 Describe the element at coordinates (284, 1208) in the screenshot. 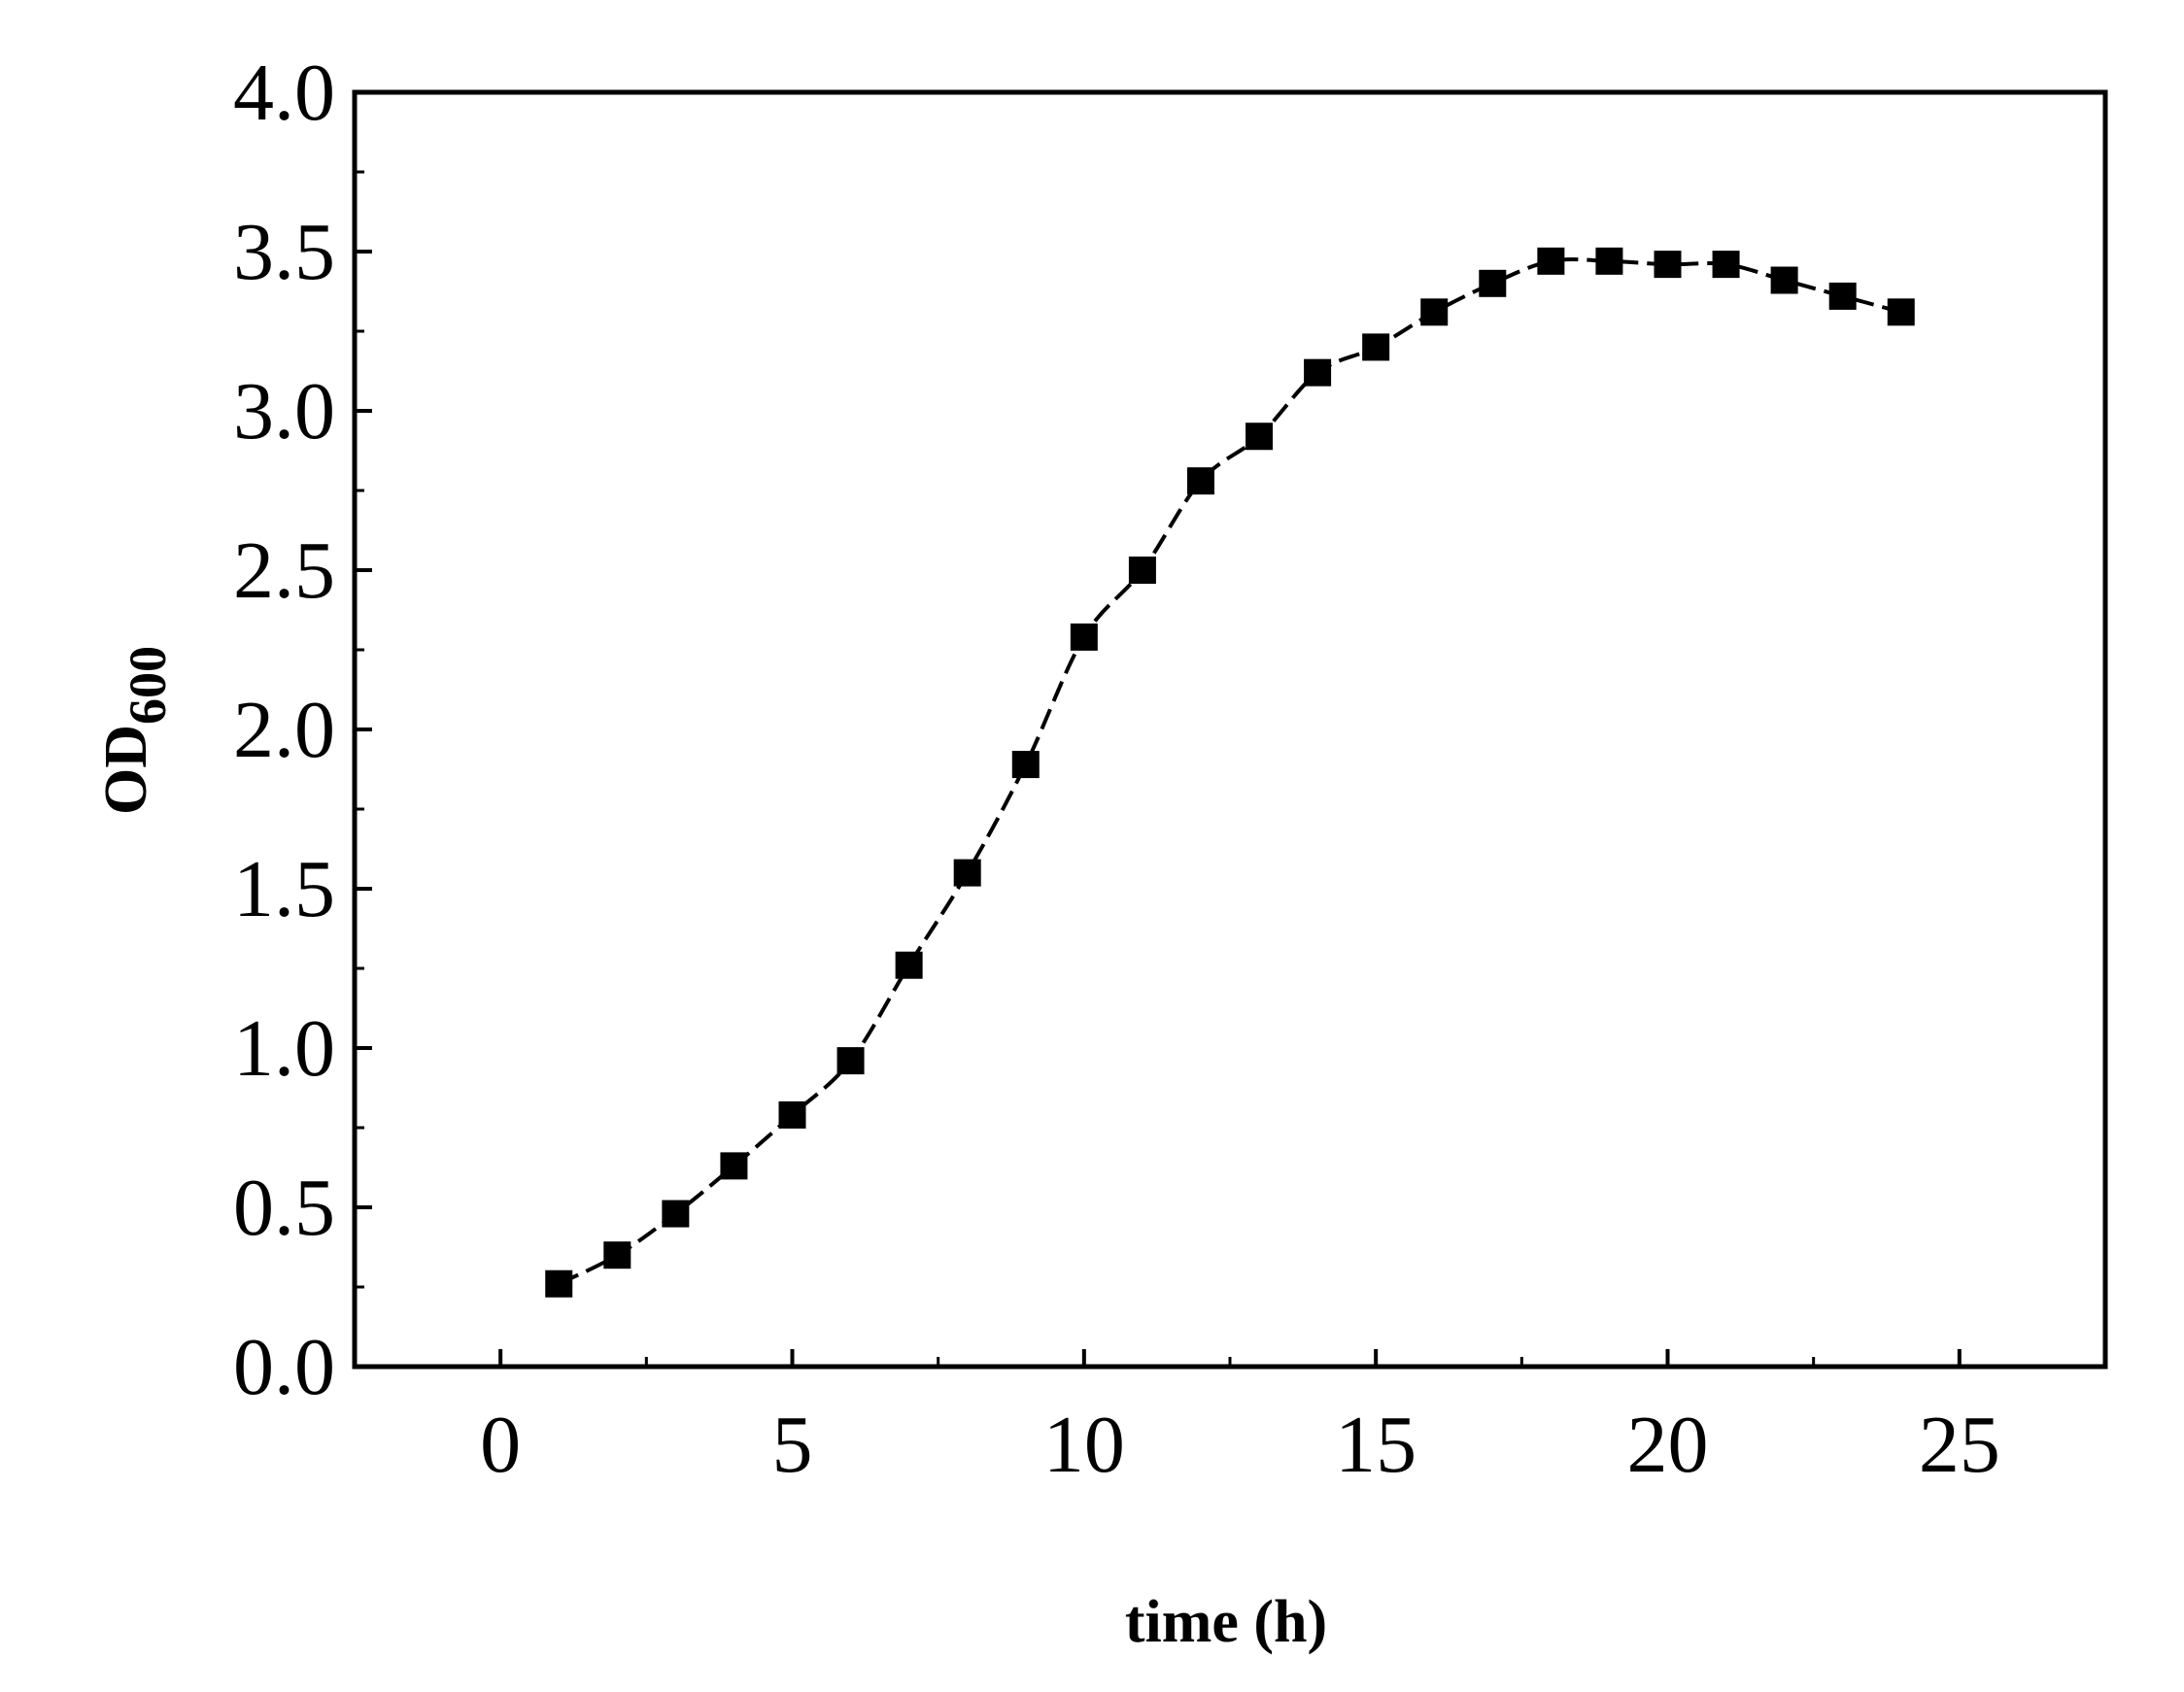

I see `y-tick-label: 0.5` at that location.